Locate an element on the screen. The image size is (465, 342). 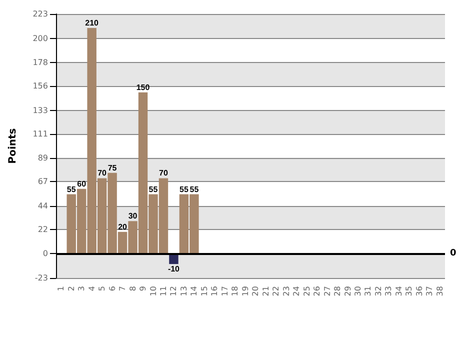
x-tick-label: 8 is located at coordinates (133, 289).